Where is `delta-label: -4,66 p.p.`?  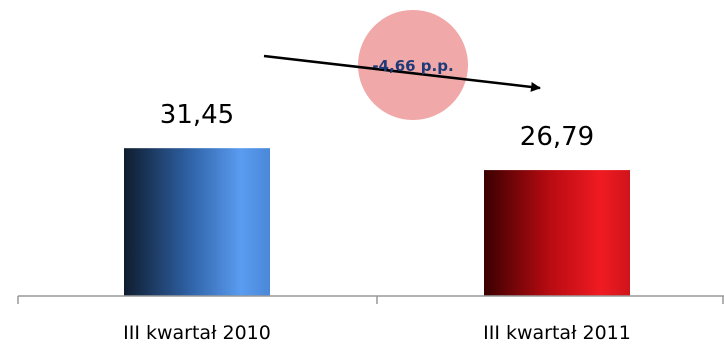
delta-label: -4,66 p.p. is located at coordinates (412, 66).